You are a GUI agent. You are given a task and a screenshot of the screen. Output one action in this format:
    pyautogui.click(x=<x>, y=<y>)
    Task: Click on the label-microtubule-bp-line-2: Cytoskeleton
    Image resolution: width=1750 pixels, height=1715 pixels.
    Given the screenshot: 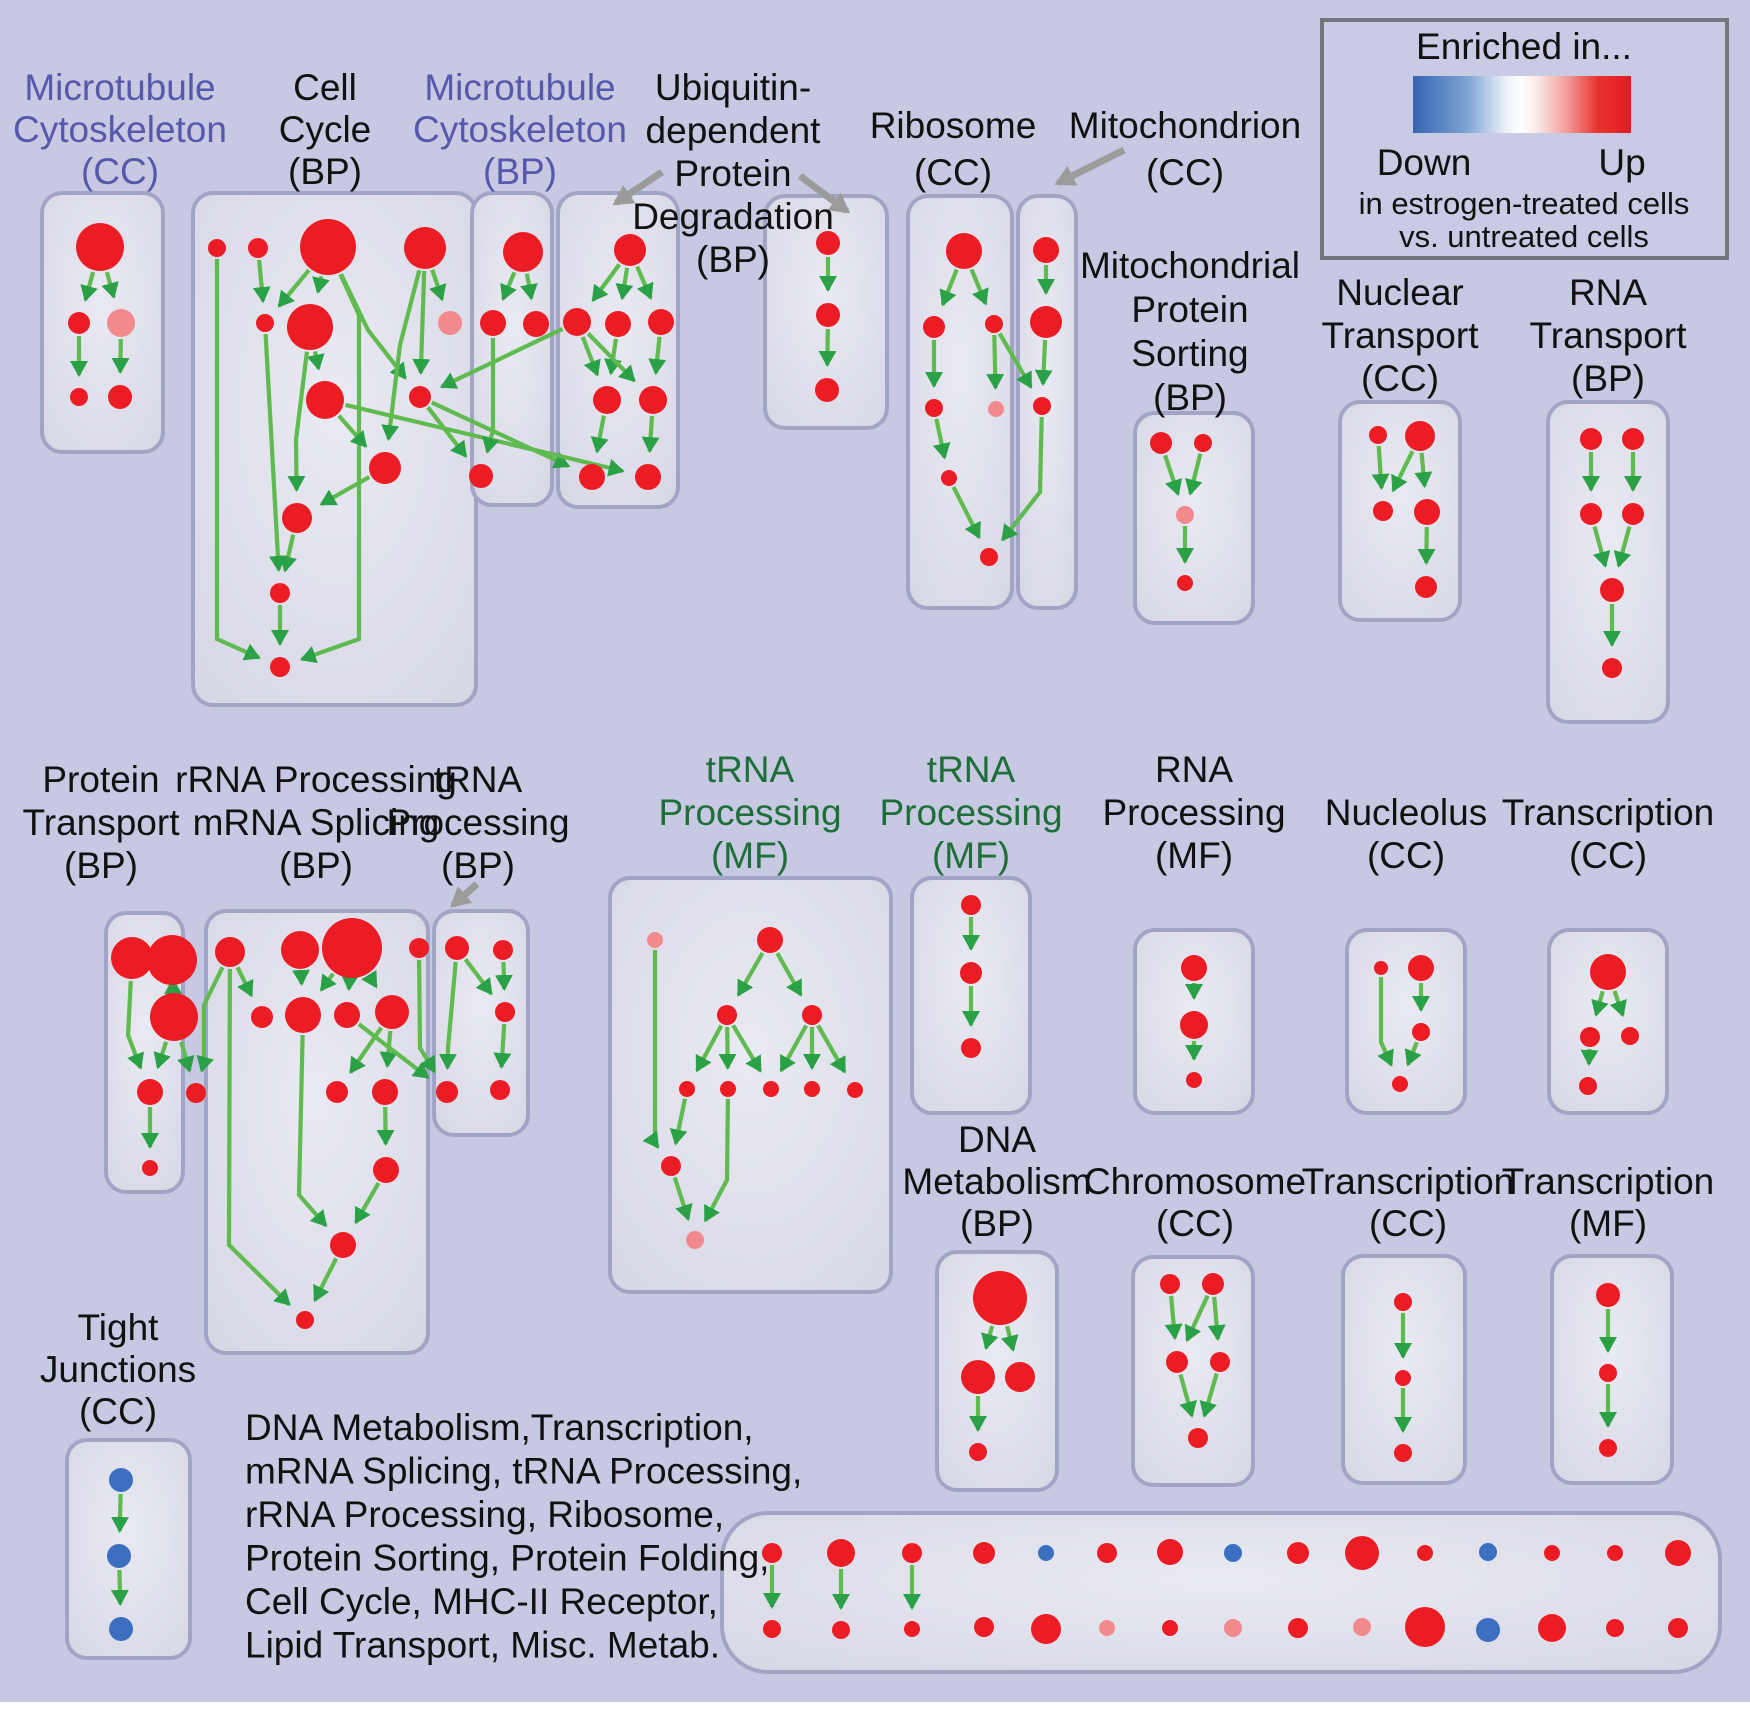 What is the action you would take?
    pyautogui.click(x=520, y=129)
    